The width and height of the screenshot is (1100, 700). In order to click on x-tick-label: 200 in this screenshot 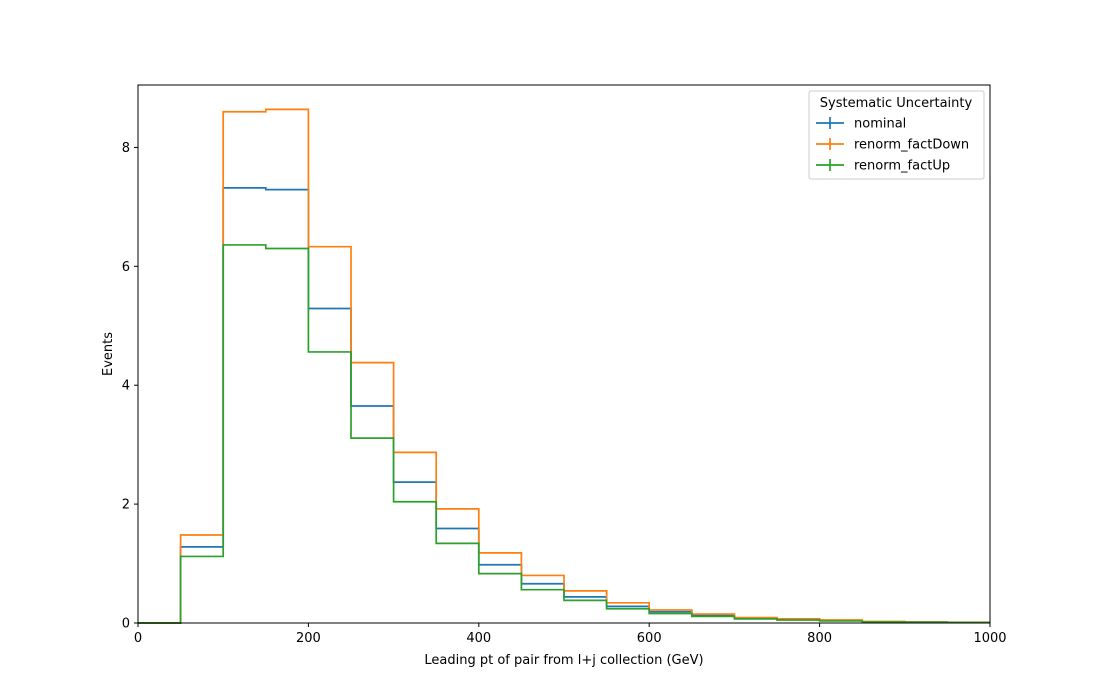, I will do `click(308, 638)`.